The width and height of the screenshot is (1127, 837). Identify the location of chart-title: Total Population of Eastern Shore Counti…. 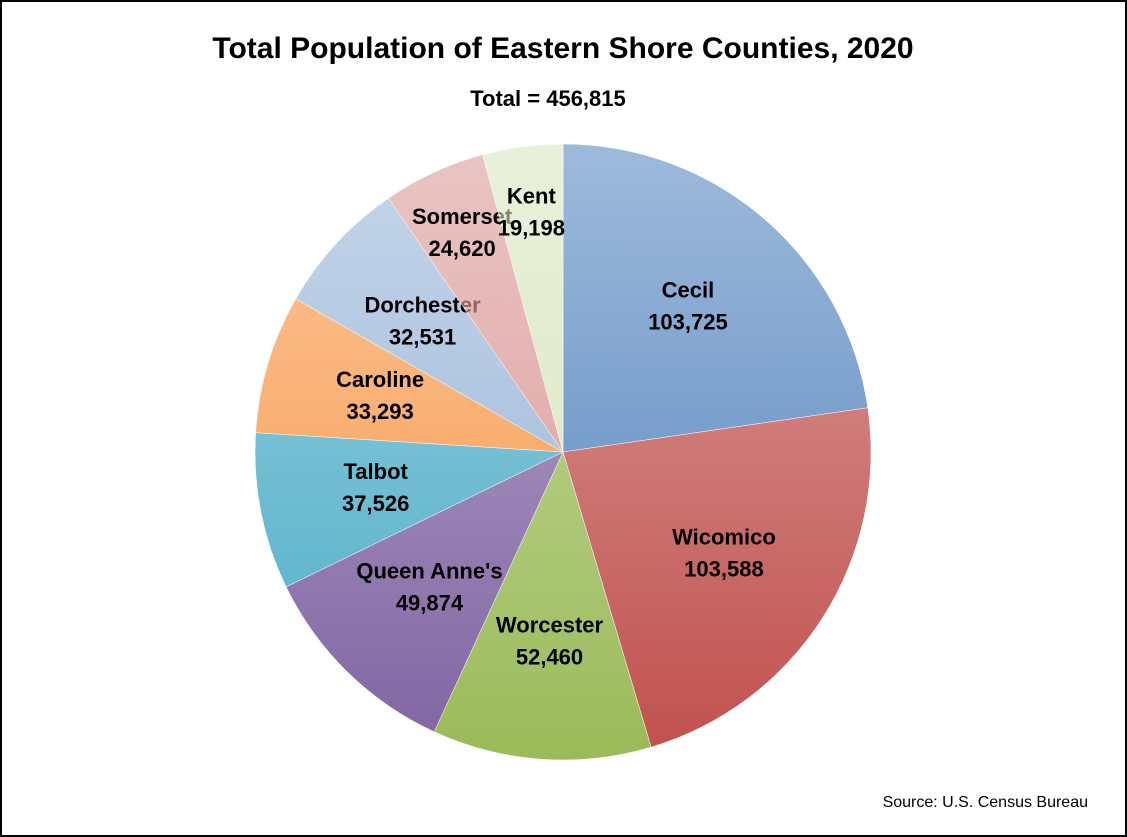
(562, 48).